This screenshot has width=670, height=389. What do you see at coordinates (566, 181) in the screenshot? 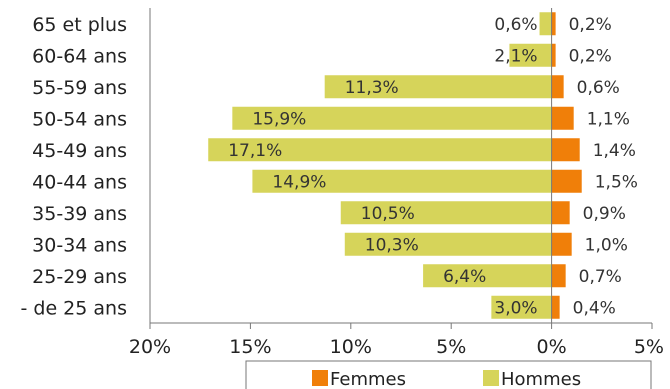
I see `bar-femmes-40-44-ans` at bounding box center [566, 181].